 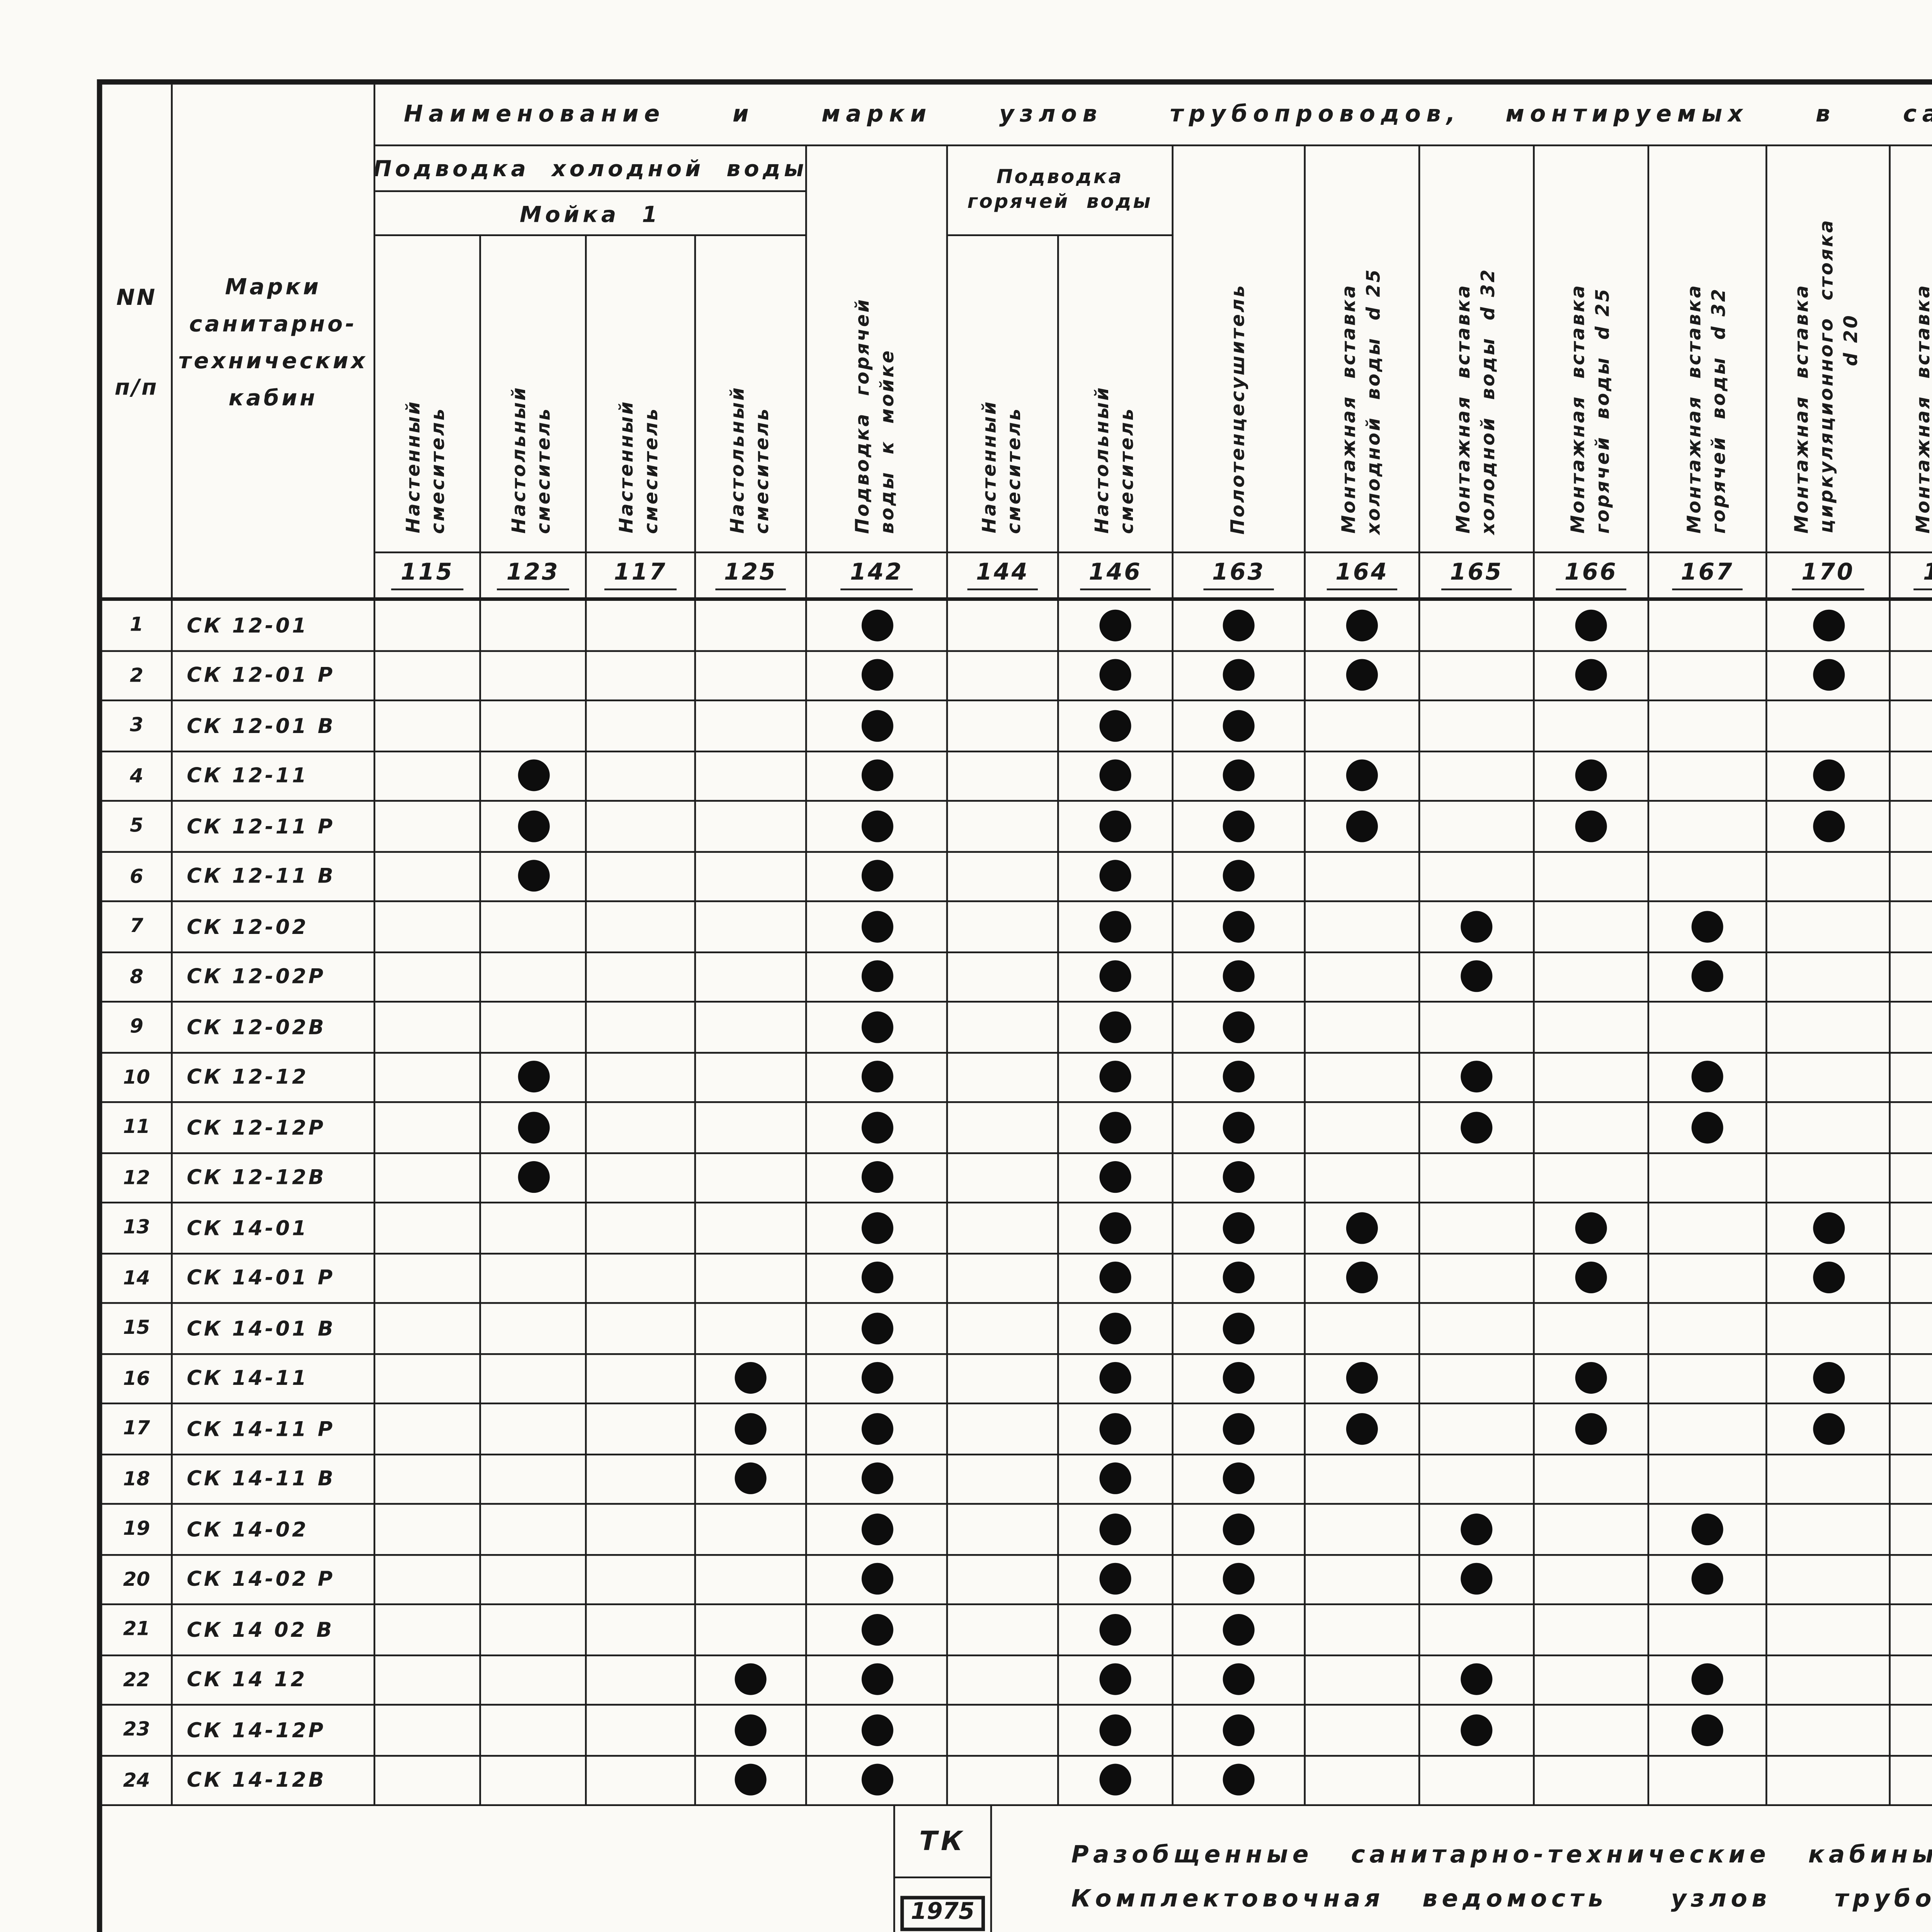 I want to click on column-number-165: 165, so click(x=1477, y=577).